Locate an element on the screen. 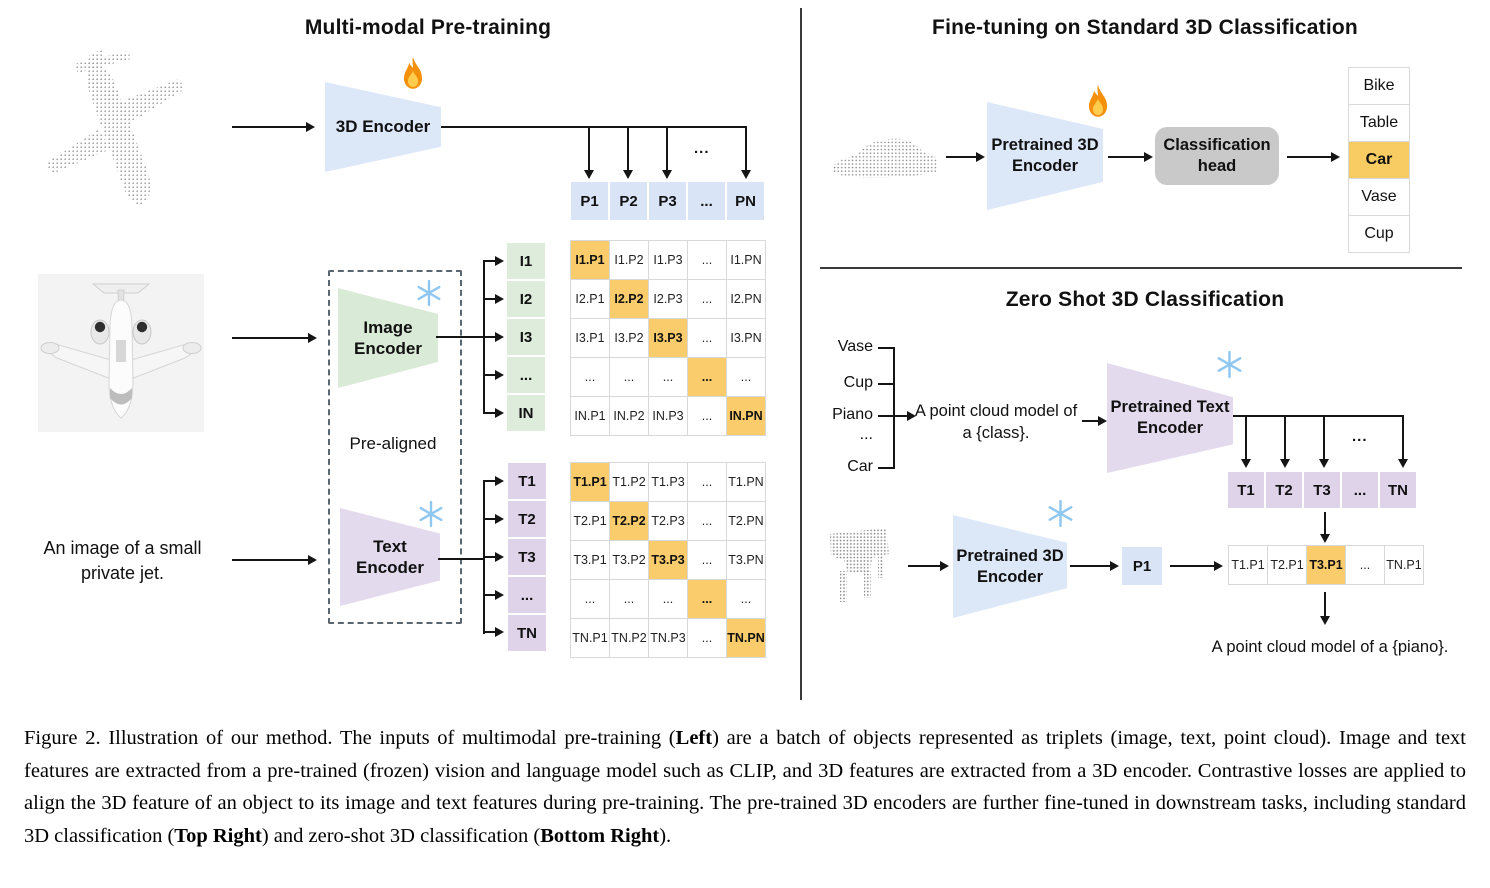 This screenshot has height=888, width=1490. horizontal-divider is located at coordinates (1141, 268).